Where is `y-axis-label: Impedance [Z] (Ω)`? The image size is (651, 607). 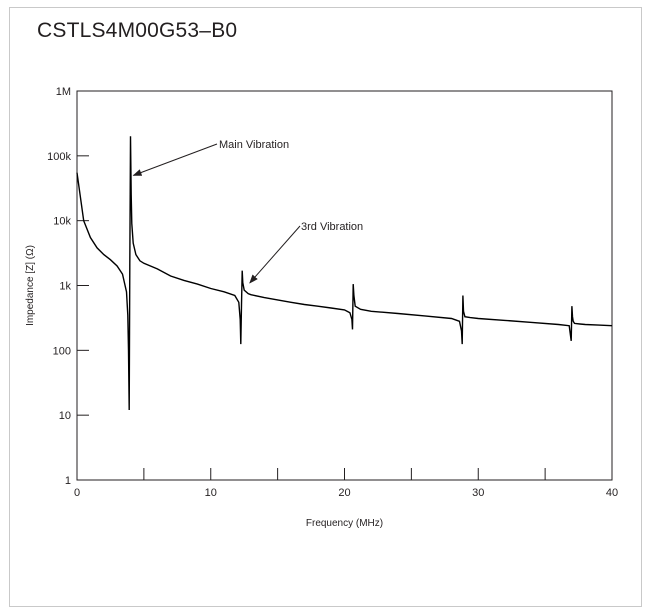
y-axis-label: Impedance [Z] (Ω) is located at coordinates (30, 285).